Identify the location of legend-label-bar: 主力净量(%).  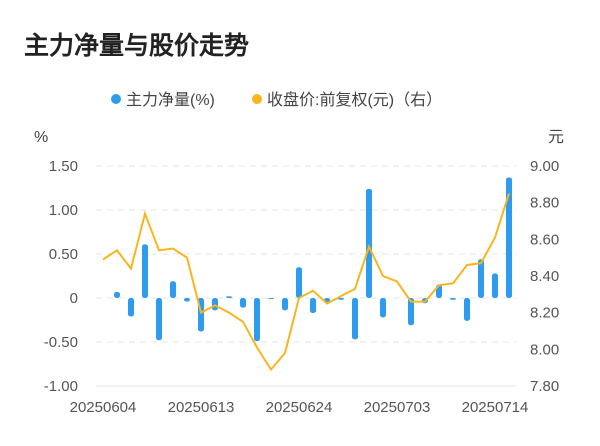
(170, 100).